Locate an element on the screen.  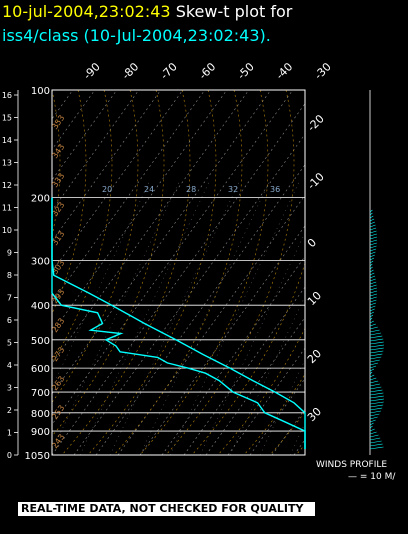
temp-tick-label-top: -50 is located at coordinates (246, 71).